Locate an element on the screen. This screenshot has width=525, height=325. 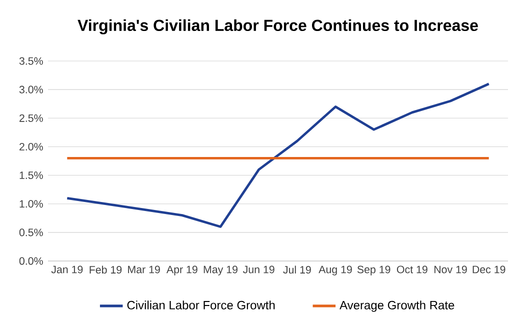
y-tick-label: 0.0% is located at coordinates (31, 261).